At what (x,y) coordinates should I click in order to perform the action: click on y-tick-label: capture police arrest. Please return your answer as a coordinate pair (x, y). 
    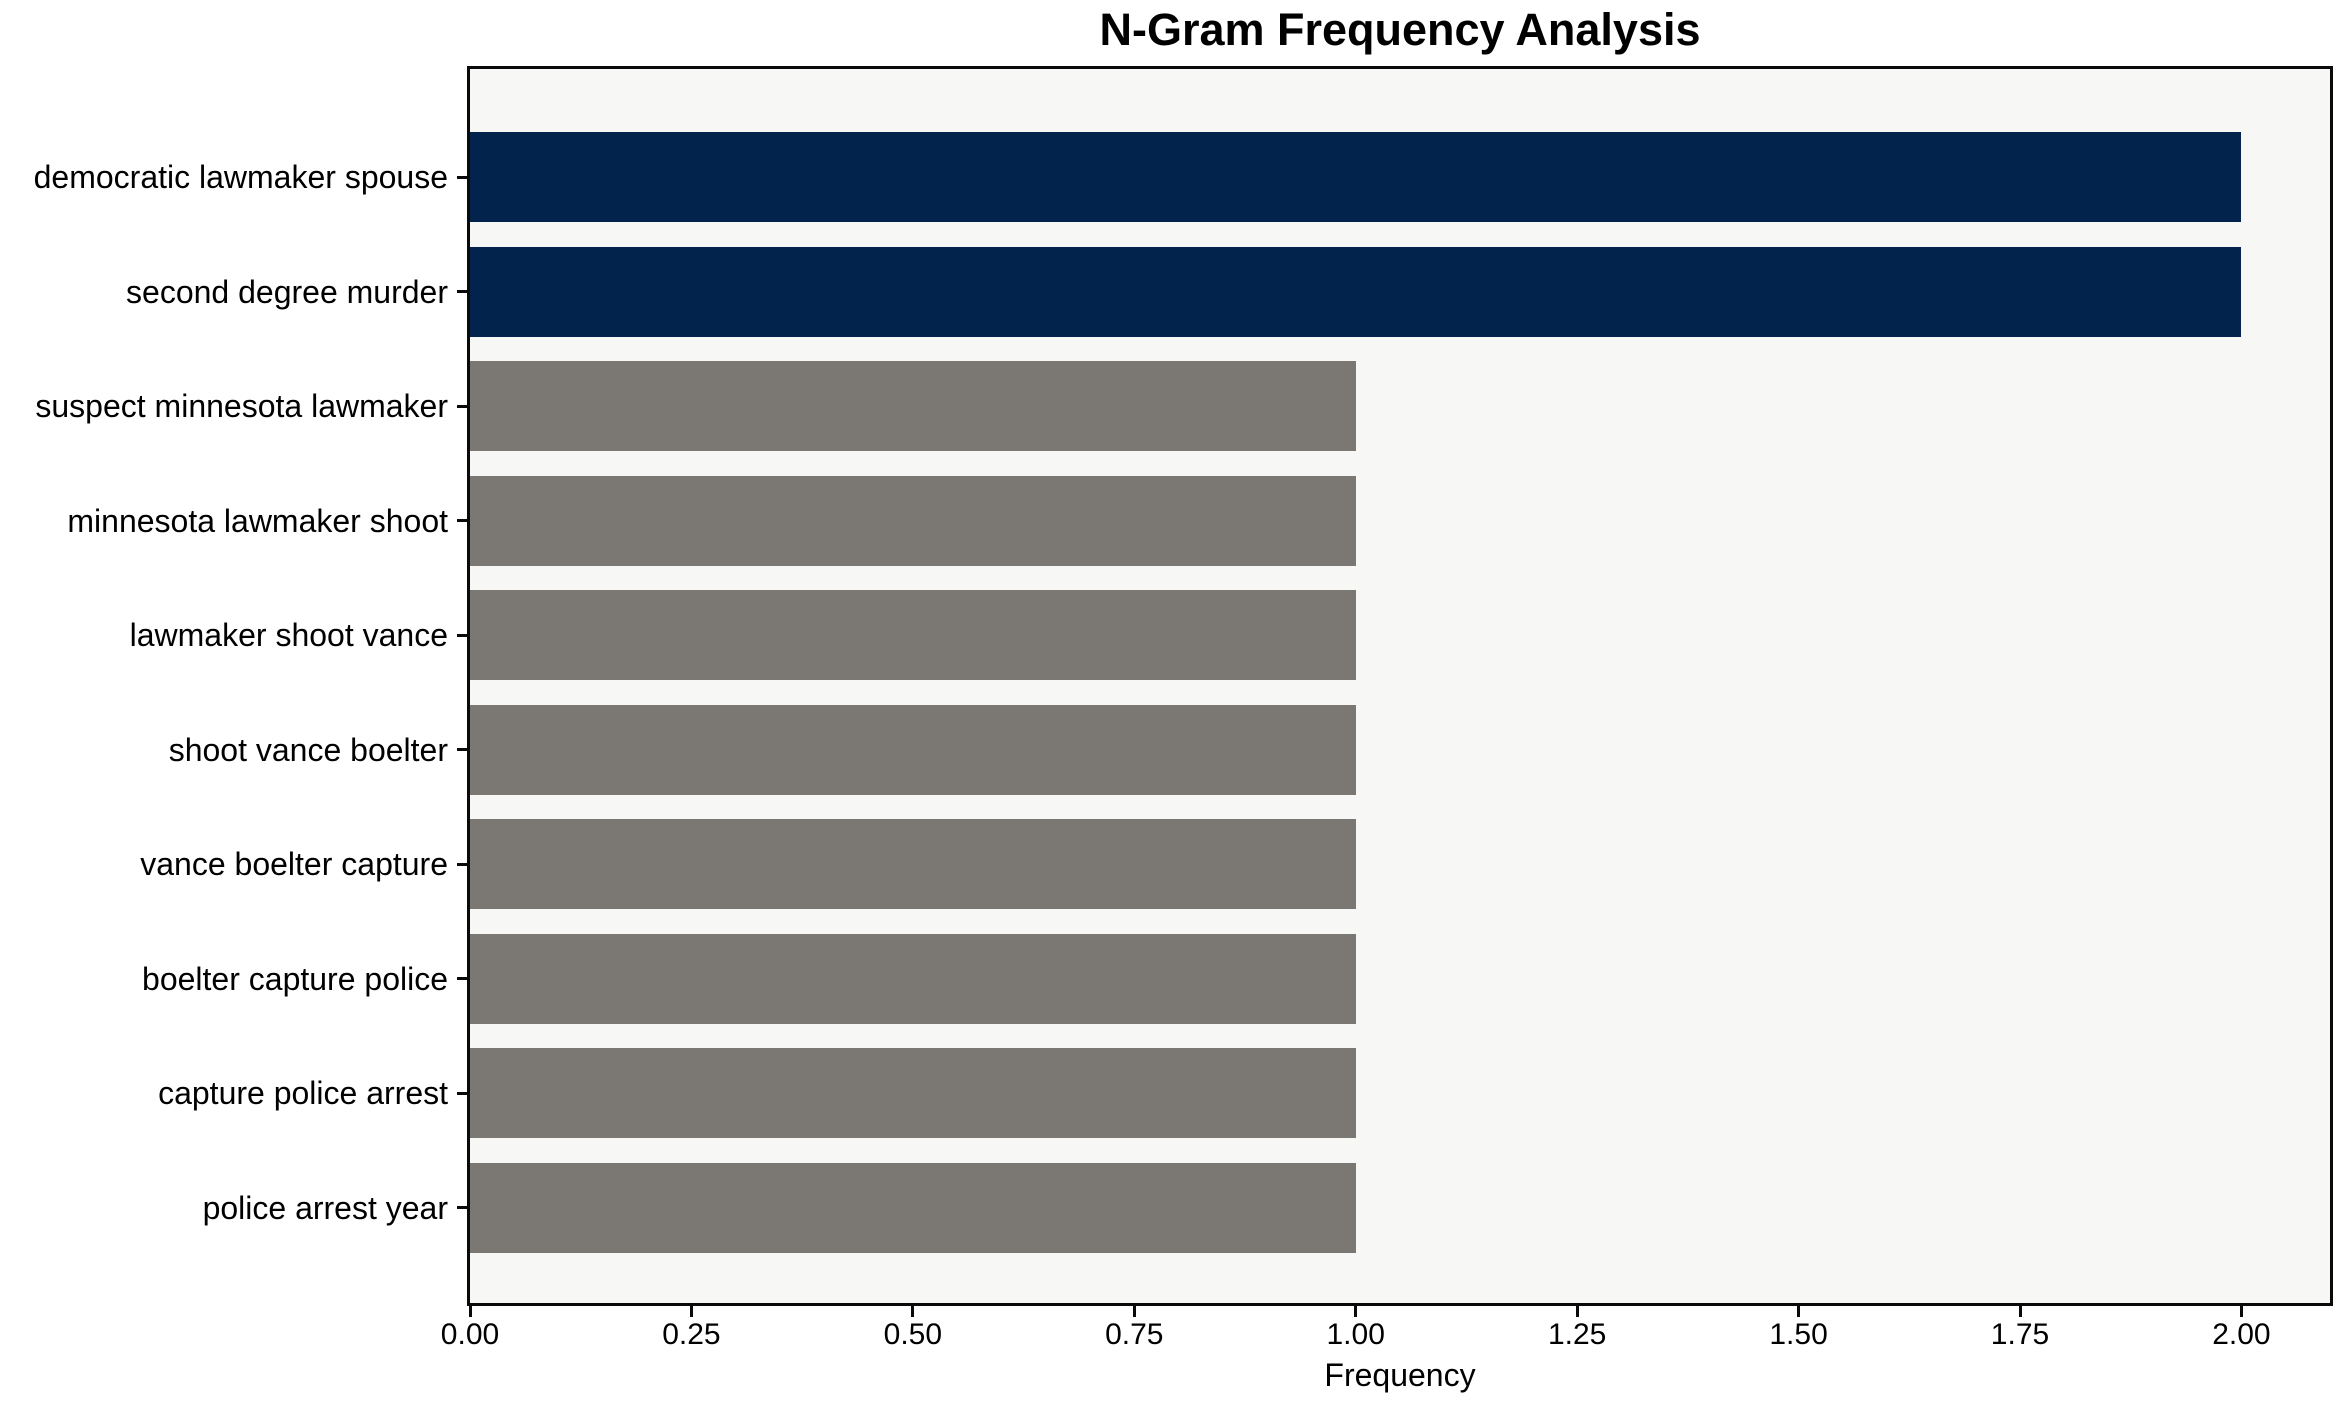
    Looking at the image, I should click on (303, 1093).